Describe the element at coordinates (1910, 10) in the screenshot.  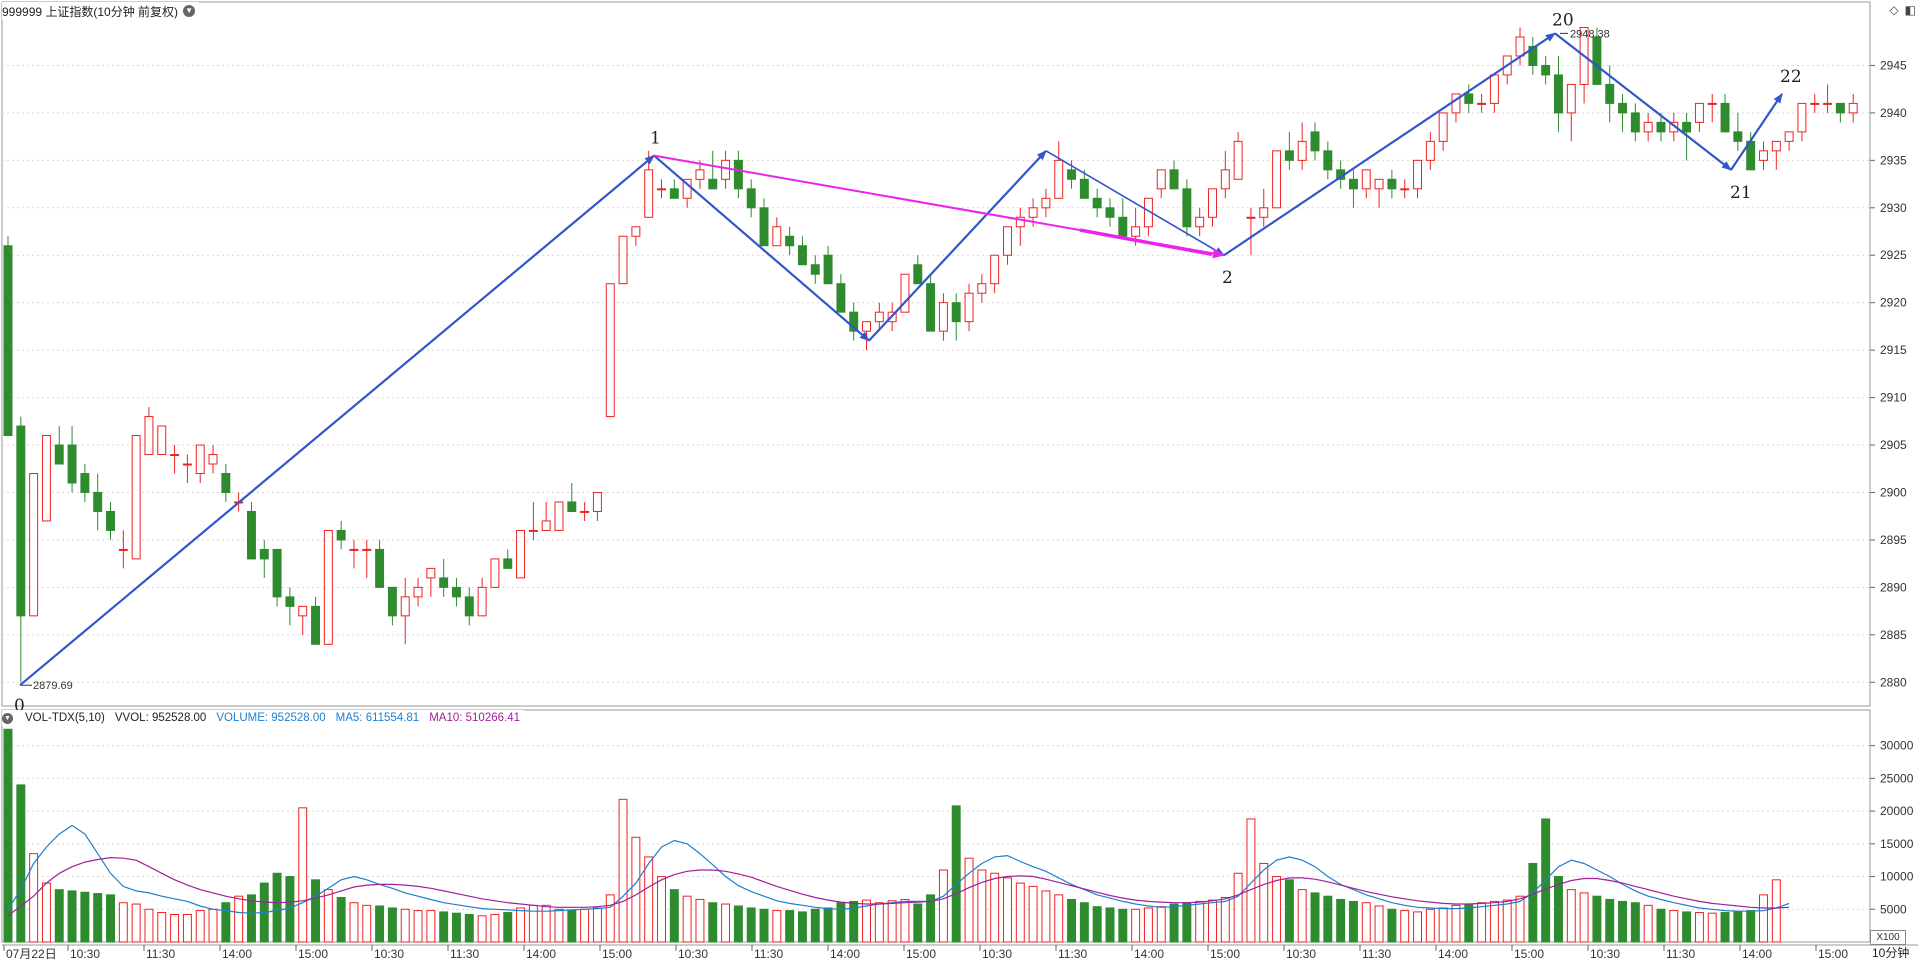
I see `panel-toggle-icon: ◧` at that location.